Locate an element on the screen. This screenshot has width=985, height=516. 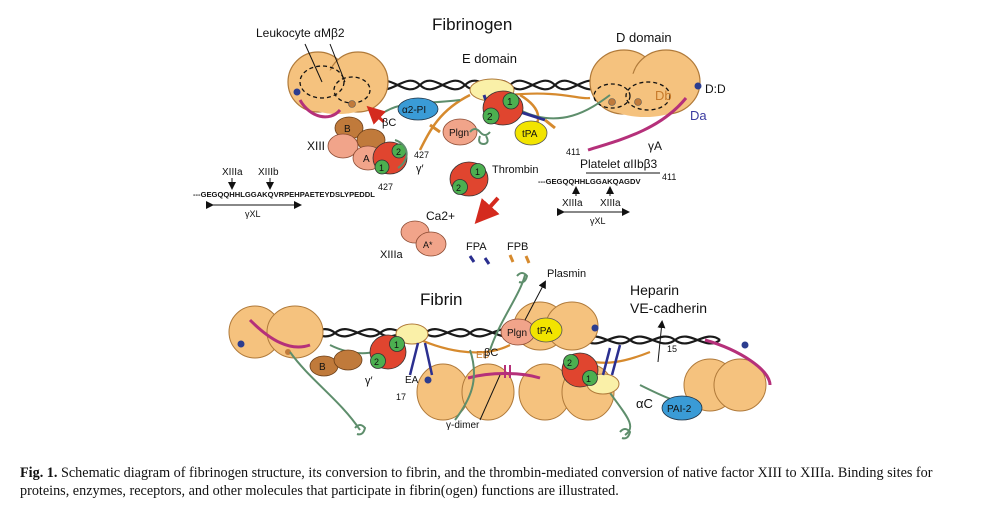
left-d-domain is located at coordinates (338, 85).